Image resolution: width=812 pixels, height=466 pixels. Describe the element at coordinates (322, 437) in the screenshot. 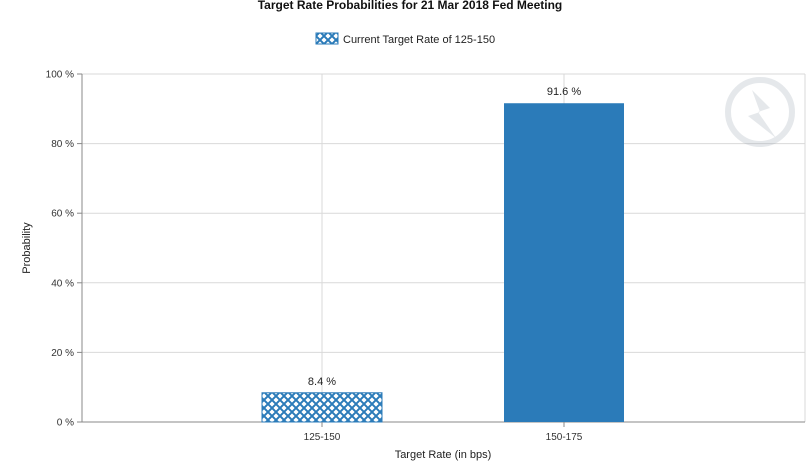

I see `x-tick-label: 125-150` at that location.